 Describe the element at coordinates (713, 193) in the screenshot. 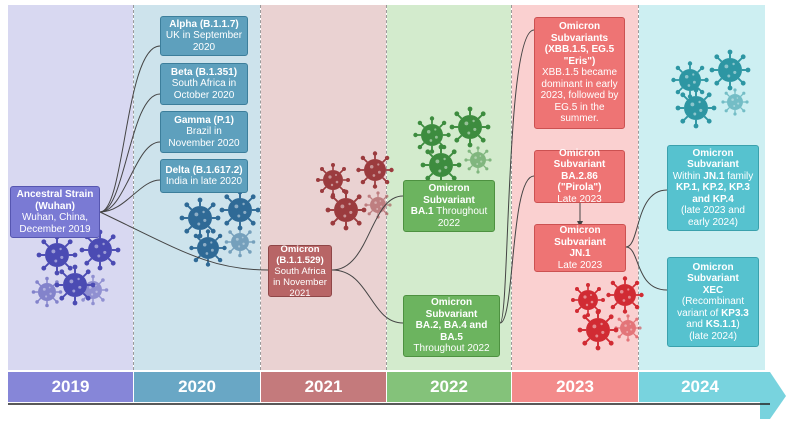

I see `variant-list: KP.1, KP.2, KP.3 and KP.4` at that location.